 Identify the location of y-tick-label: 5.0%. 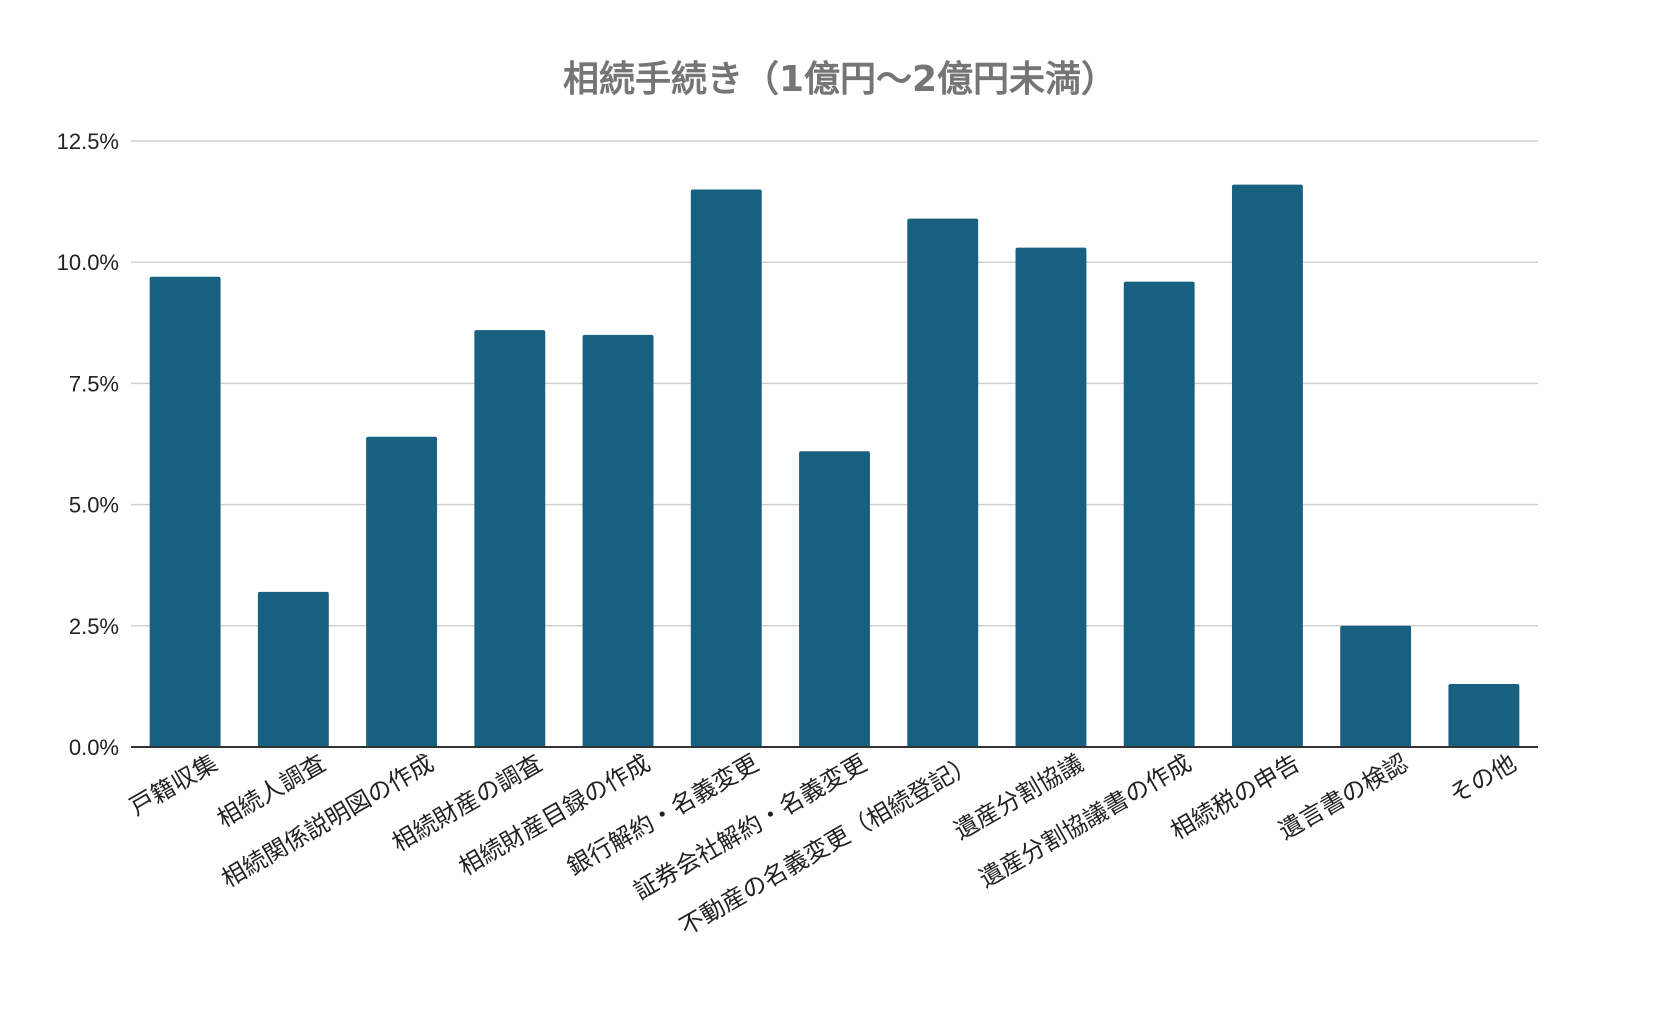
(94, 505).